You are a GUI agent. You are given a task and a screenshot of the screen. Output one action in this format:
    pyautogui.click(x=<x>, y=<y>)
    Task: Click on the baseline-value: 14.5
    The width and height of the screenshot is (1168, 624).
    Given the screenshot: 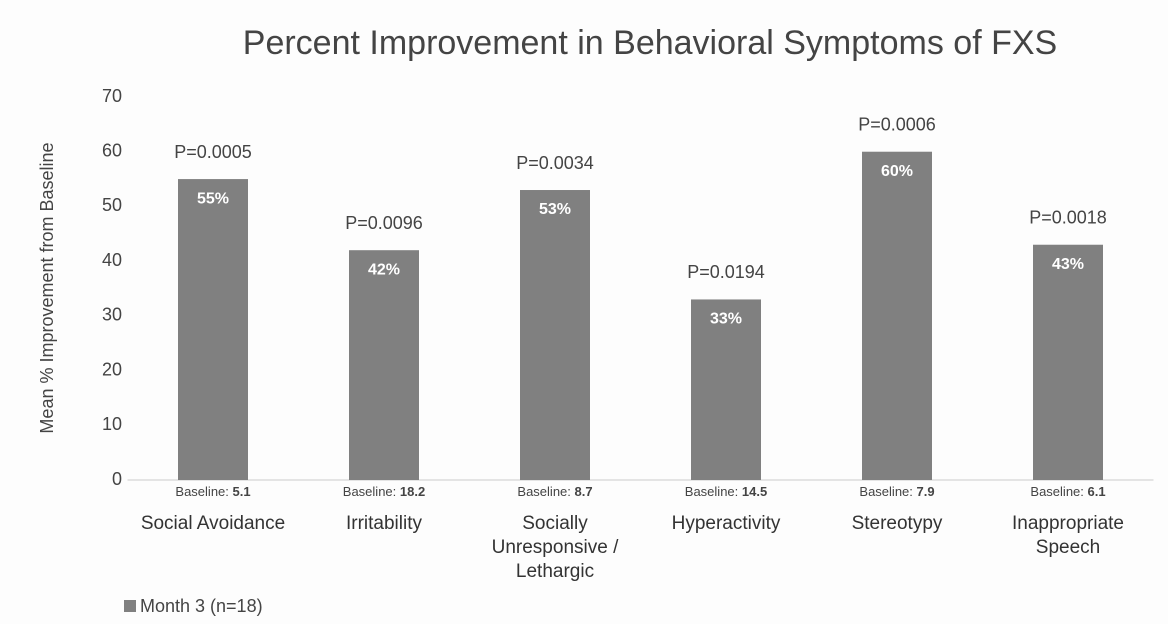 What is the action you would take?
    pyautogui.click(x=754, y=491)
    